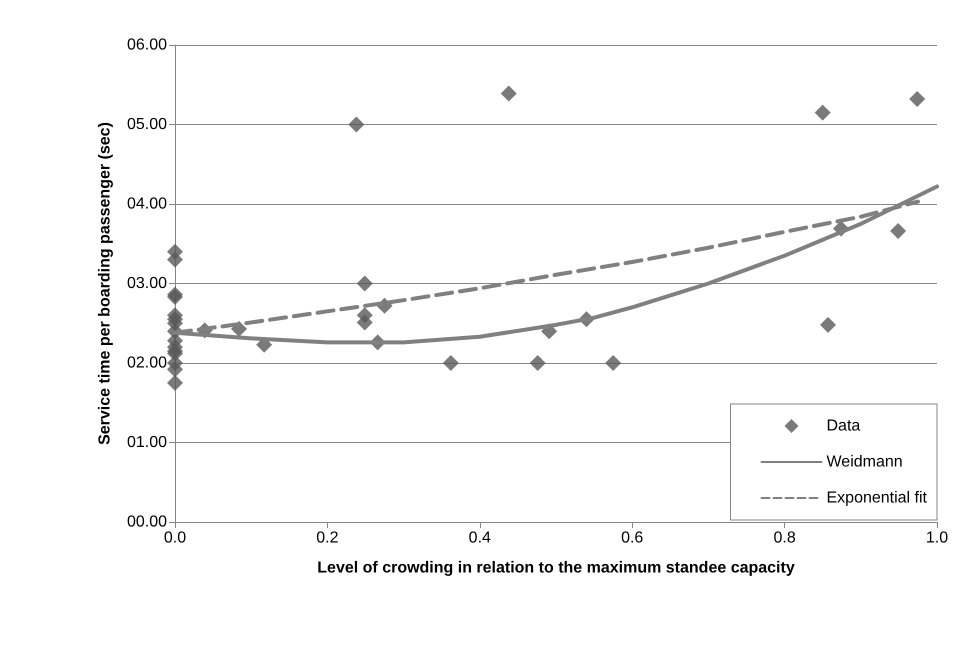 The image size is (979, 646). Describe the element at coordinates (147, 283) in the screenshot. I see `y-tick-label: 03.00` at that location.